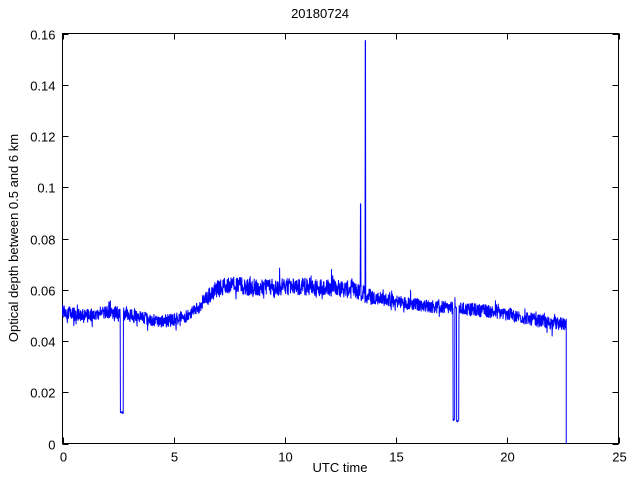 This screenshot has width=640, height=480. I want to click on y-tick-label: 0.02, so click(42, 393).